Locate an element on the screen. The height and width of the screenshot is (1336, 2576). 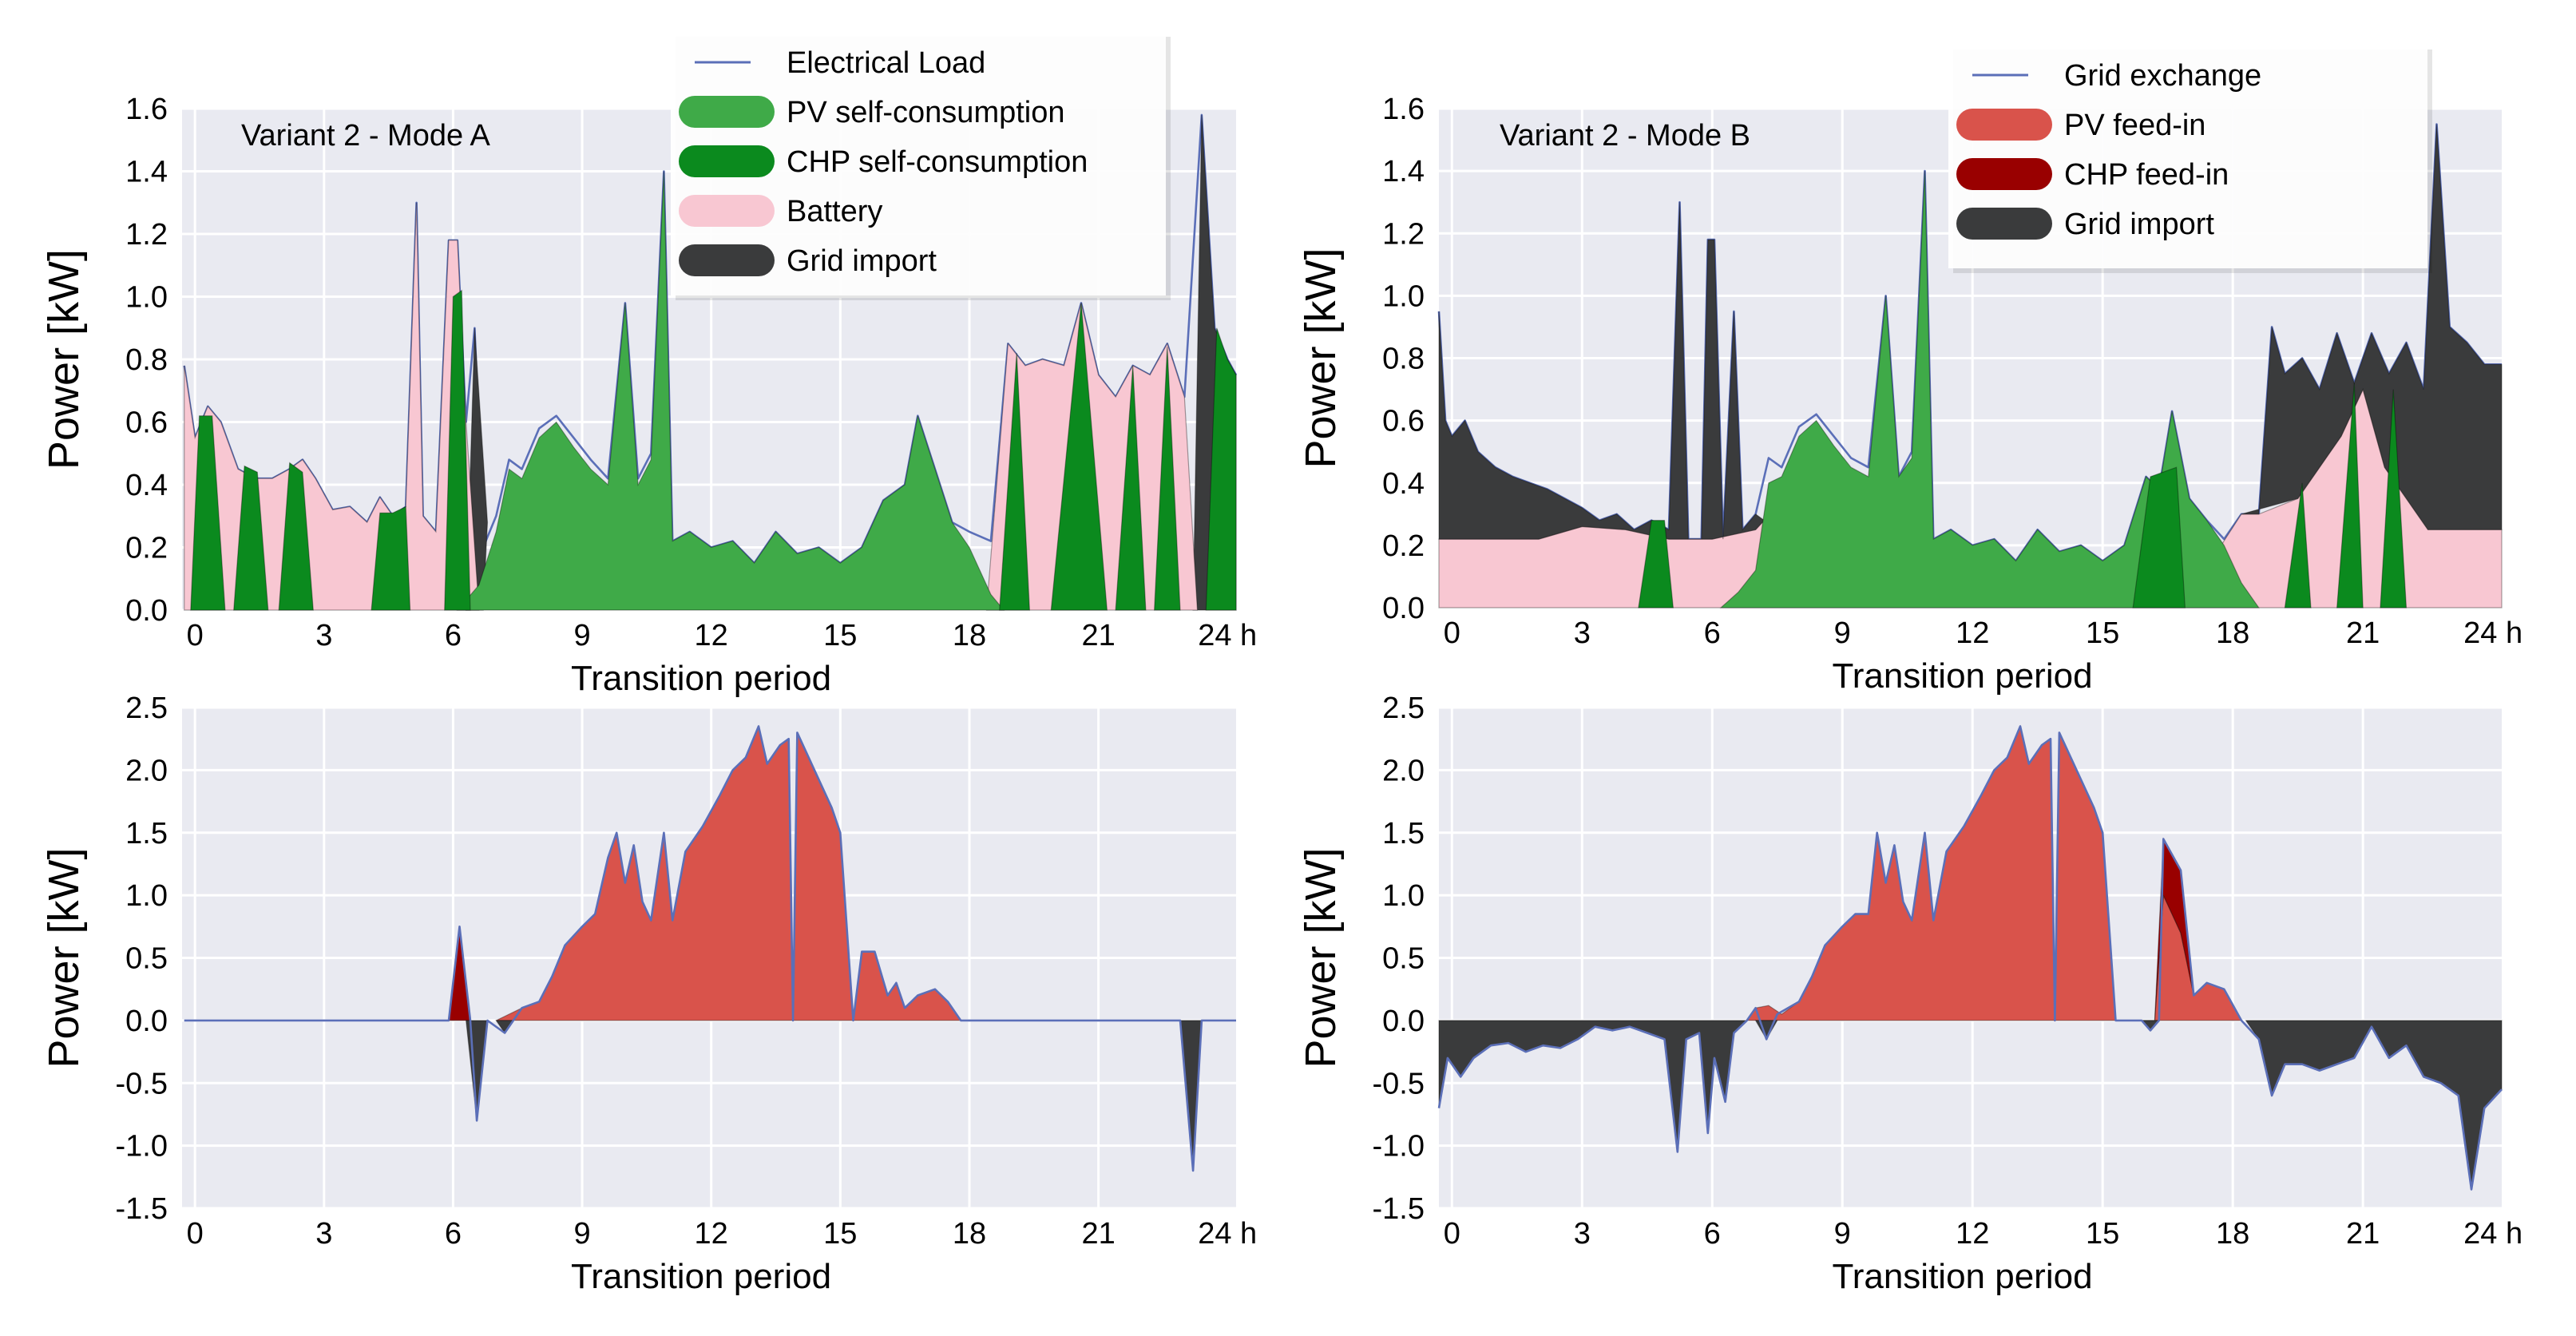
legend-label: Grid import is located at coordinates (2139, 224).